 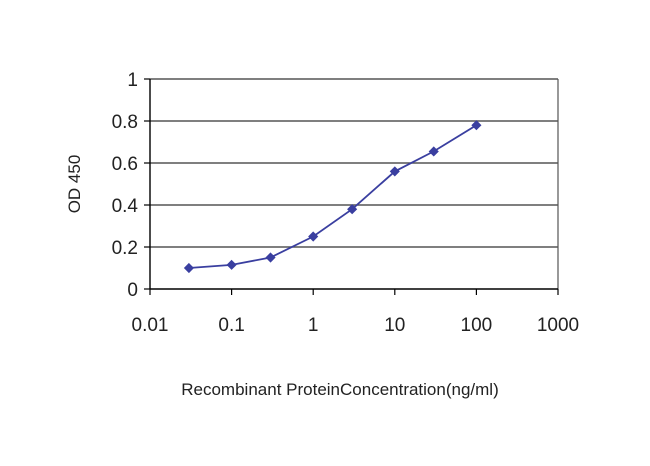 What do you see at coordinates (355, 312) in the screenshot?
I see `x-axis-ticks: 0.01 0.1 1 10 100 1000` at bounding box center [355, 312].